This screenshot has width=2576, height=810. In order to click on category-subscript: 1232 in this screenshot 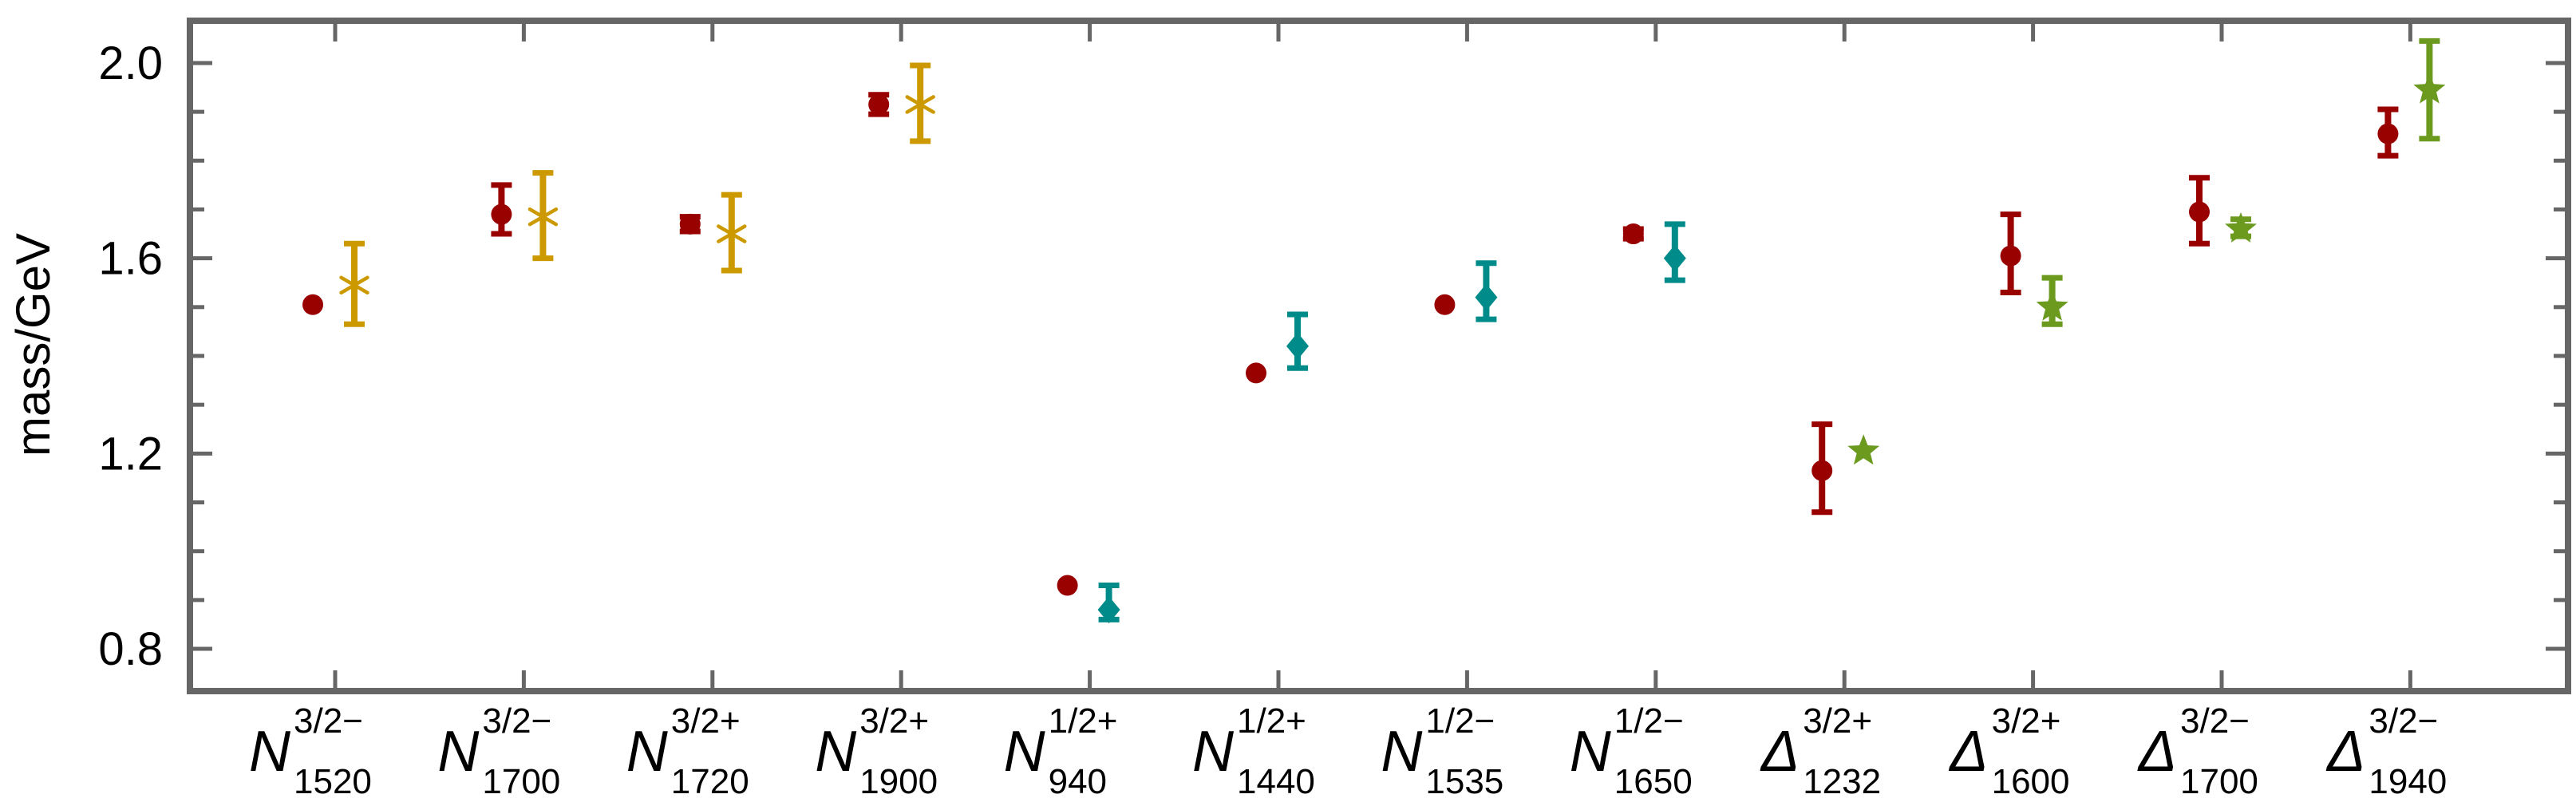, I will do `click(1842, 781)`.